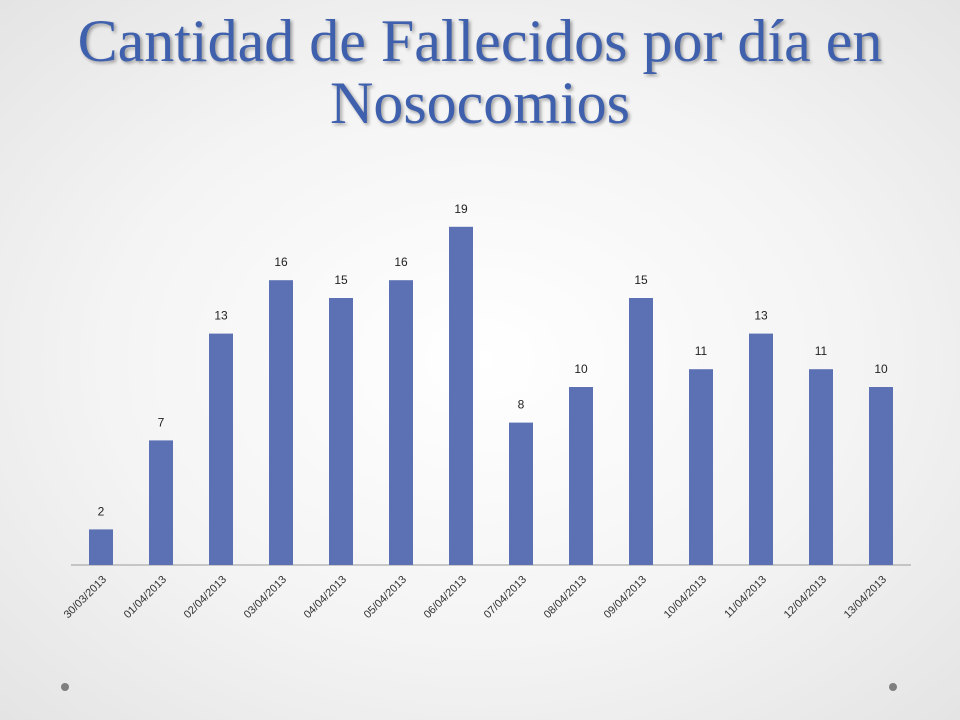 This screenshot has width=960, height=720. What do you see at coordinates (745, 597) in the screenshot?
I see `x-tick-label: 11/04/2013` at bounding box center [745, 597].